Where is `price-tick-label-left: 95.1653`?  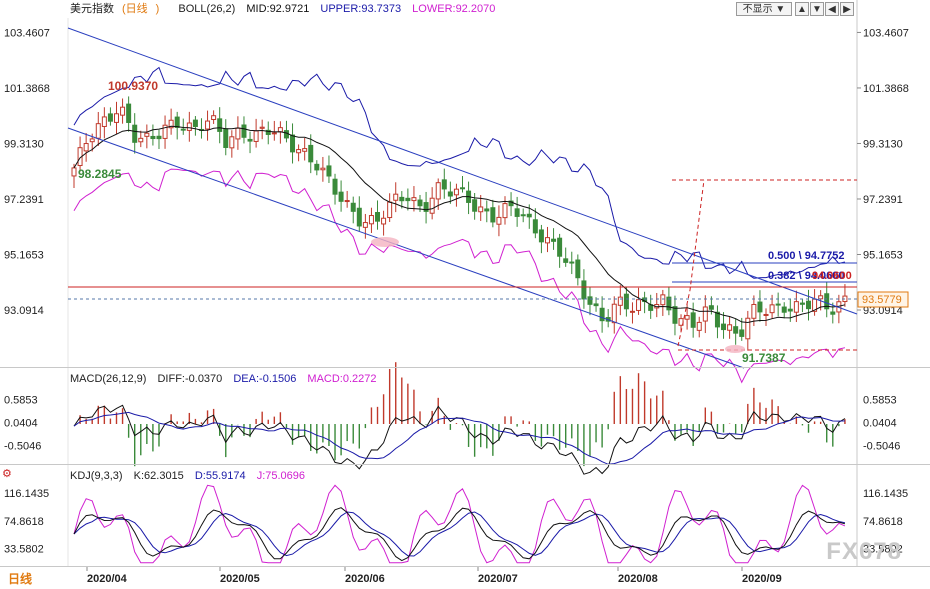
price-tick-label-left: 95.1653 is located at coordinates (24, 255).